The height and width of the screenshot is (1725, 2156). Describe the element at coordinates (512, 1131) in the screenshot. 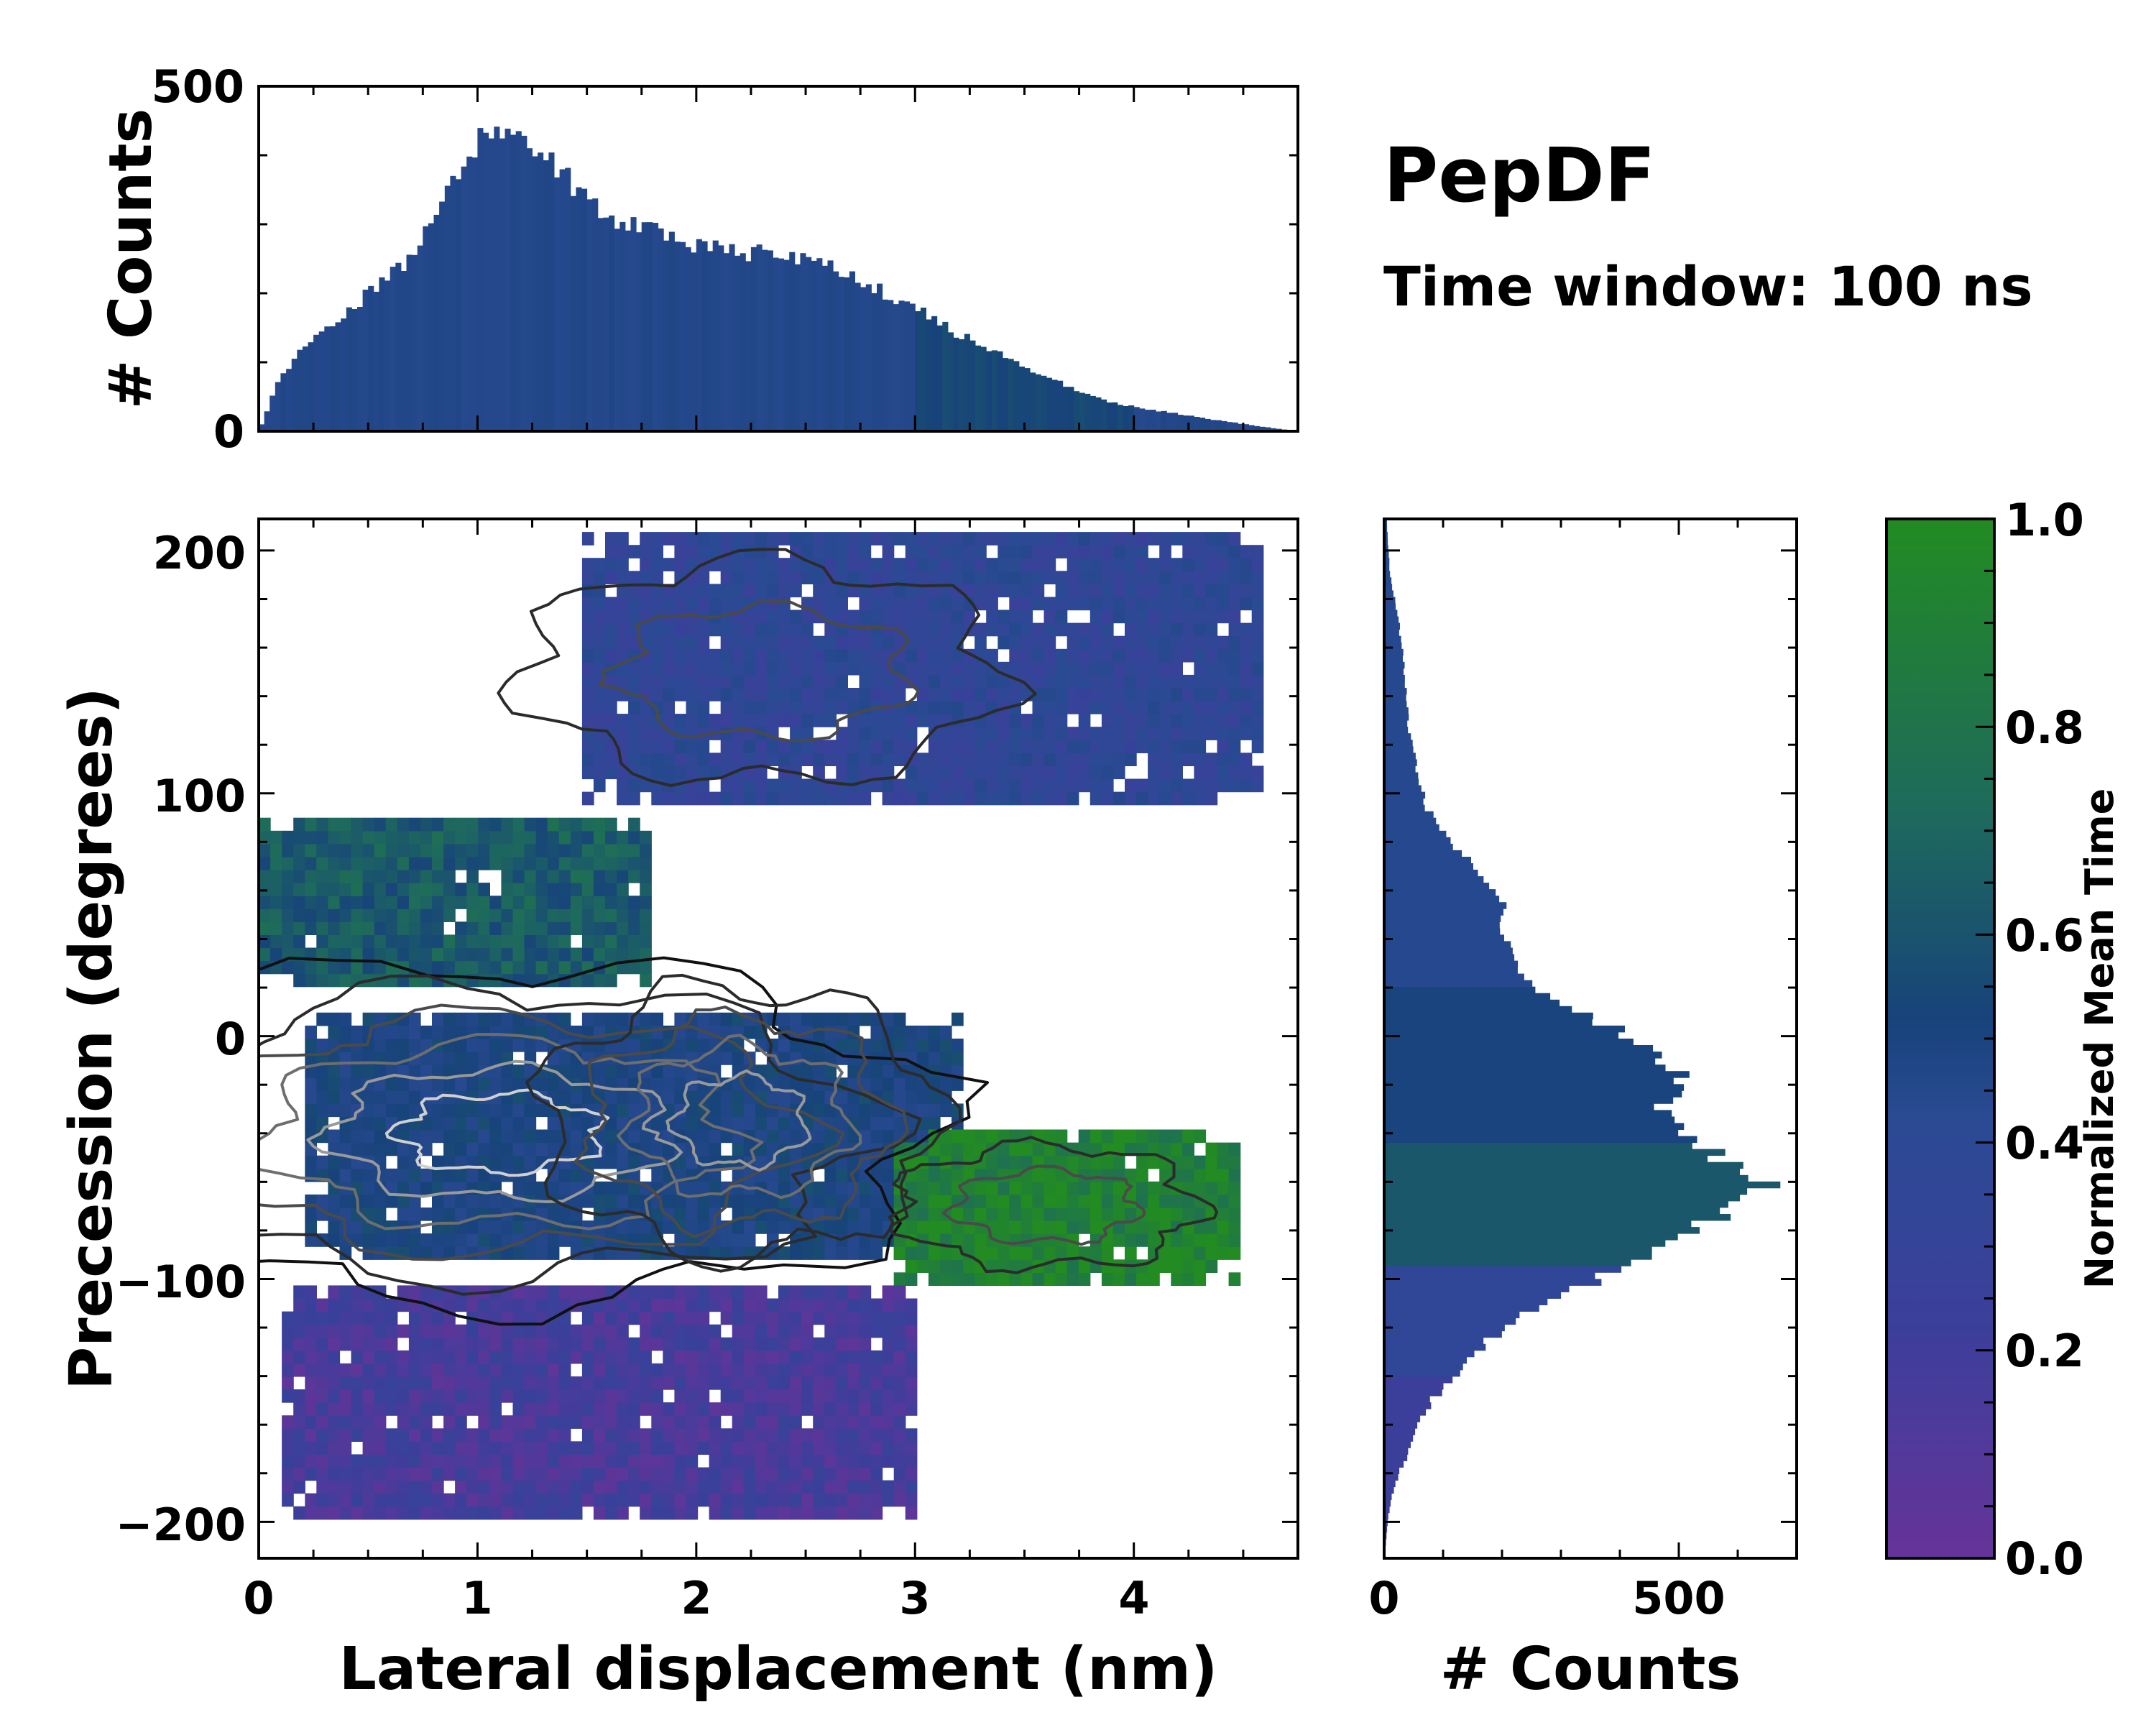

I see `contour-line` at that location.